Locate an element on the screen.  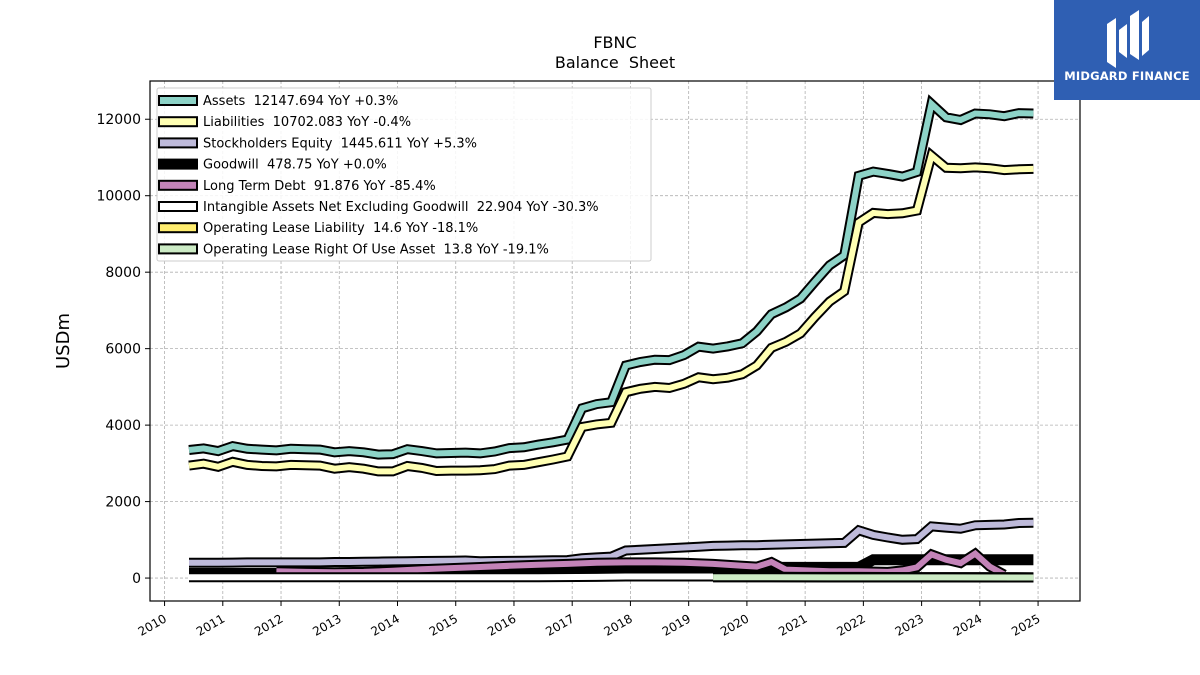
y-tick-label: 4000 is located at coordinates (123, 426).